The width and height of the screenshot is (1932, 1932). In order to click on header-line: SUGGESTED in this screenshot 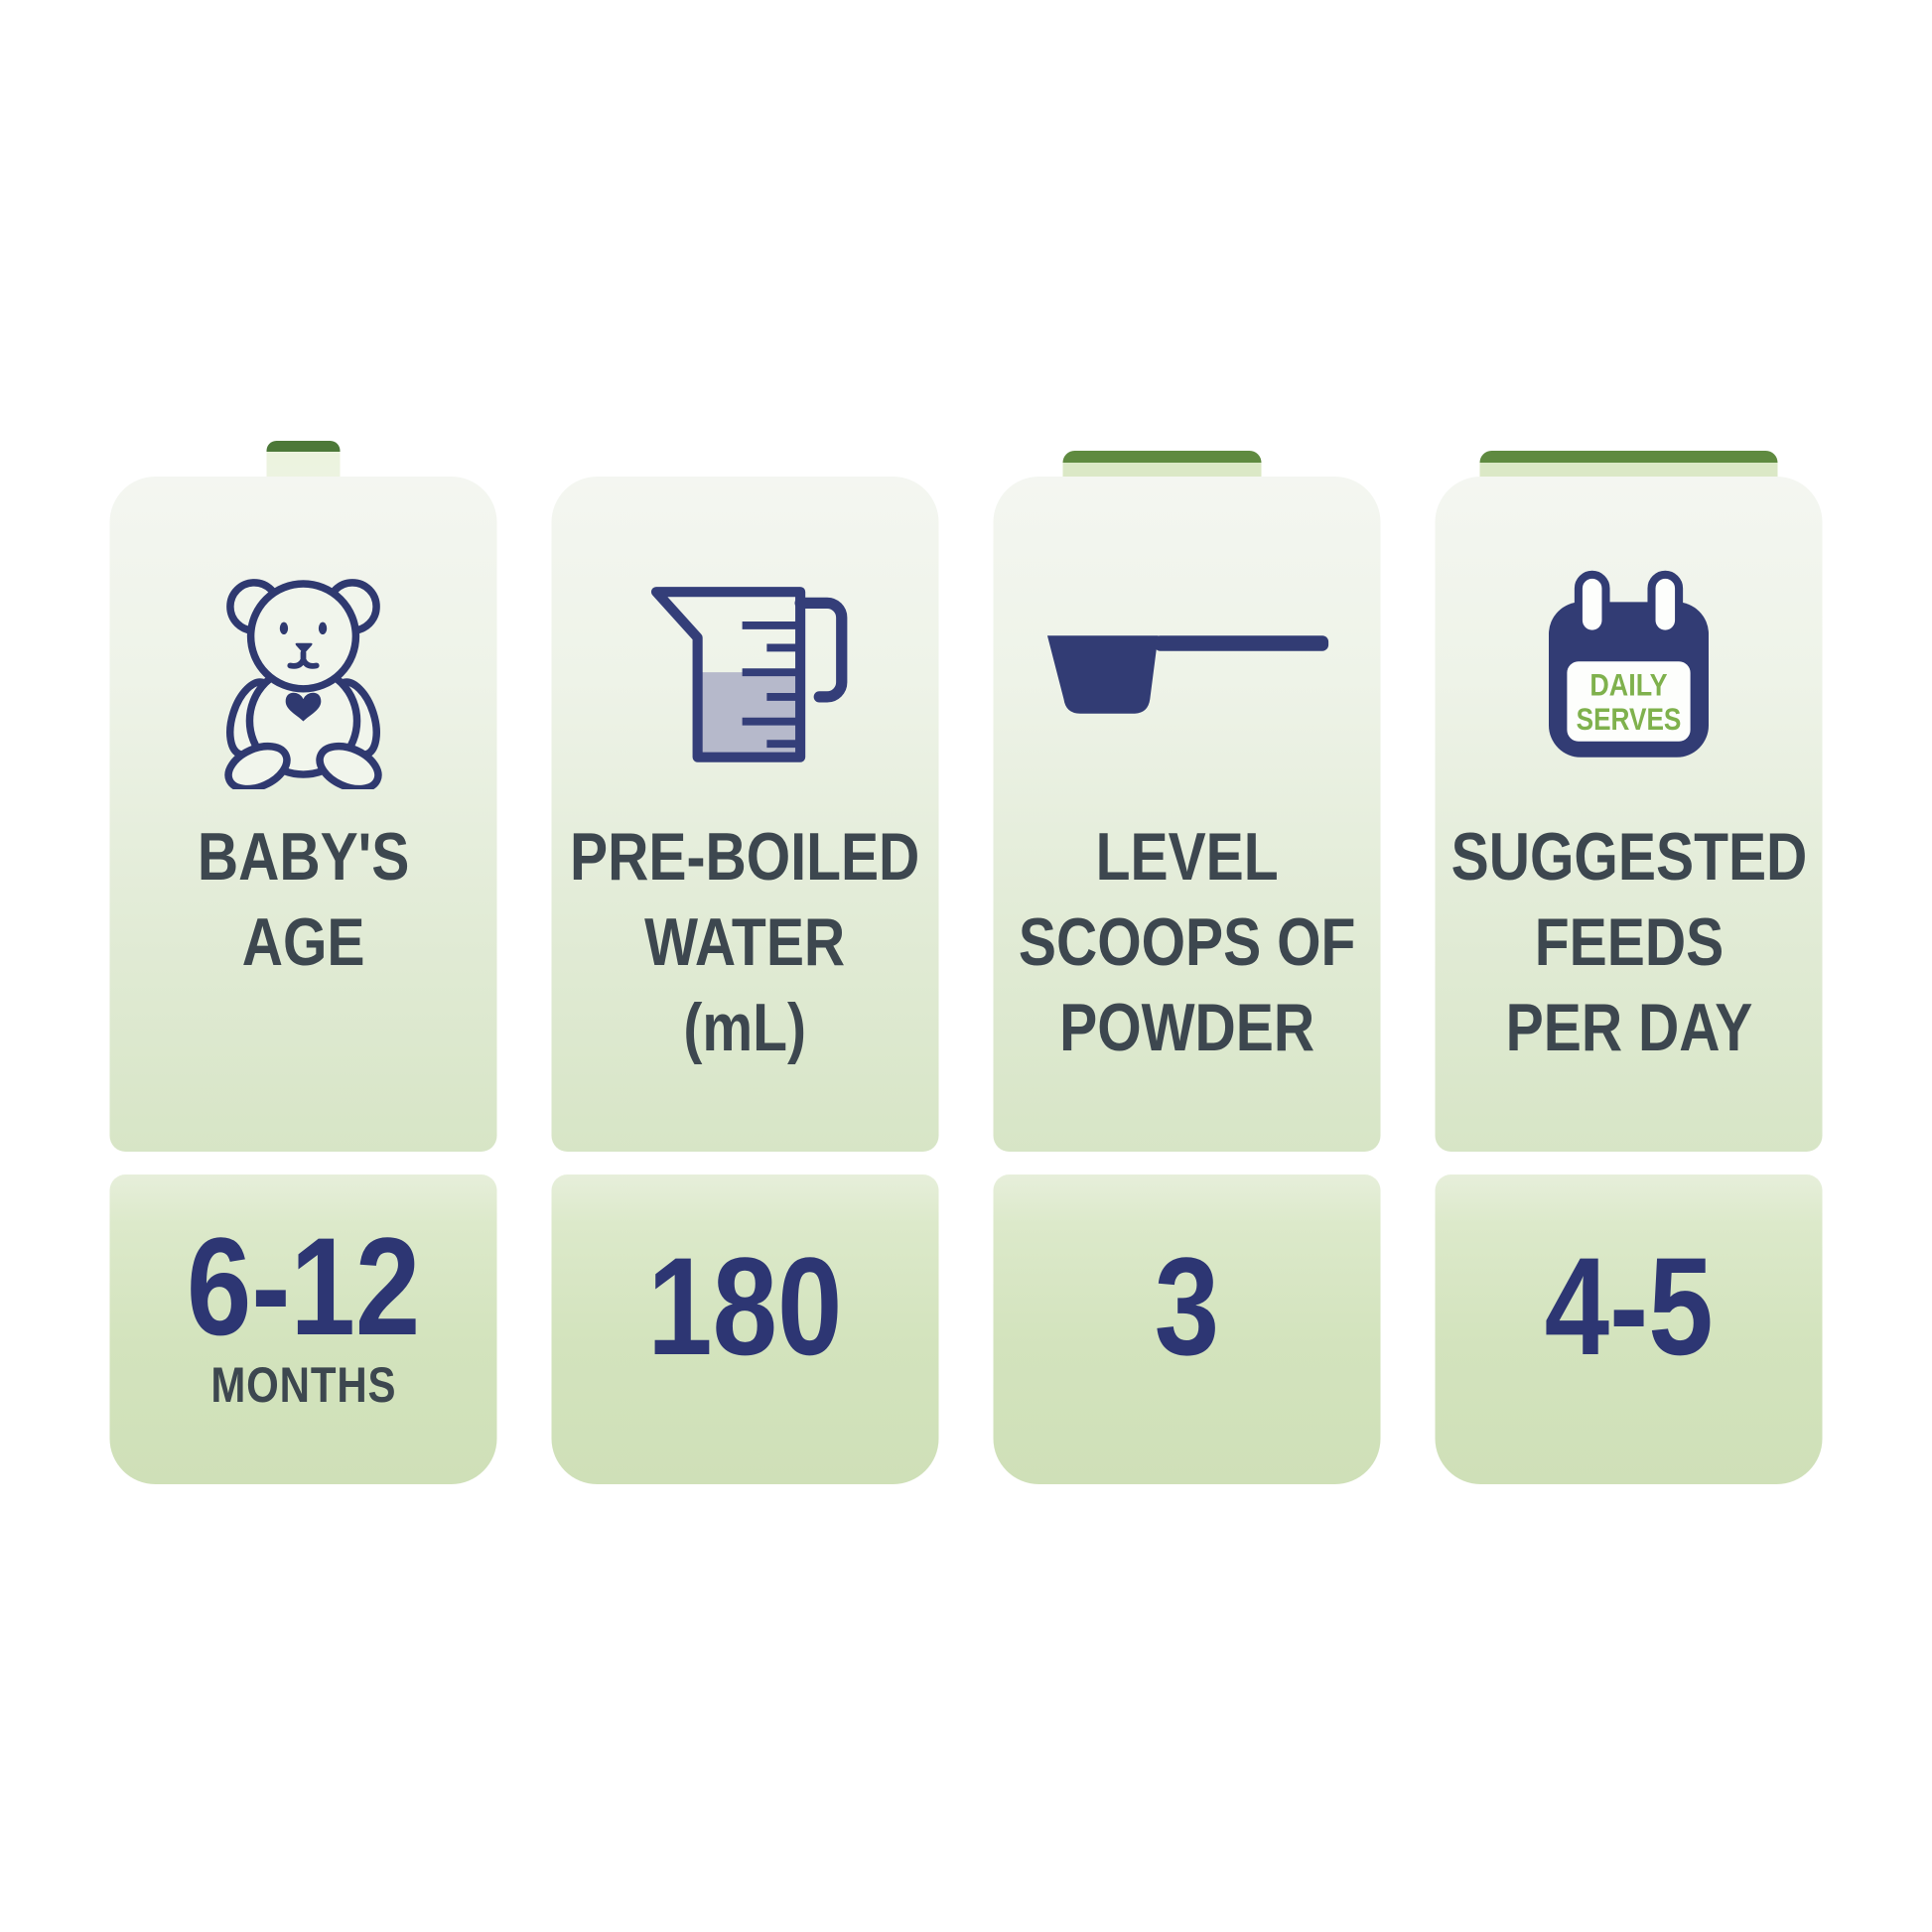, I will do `click(1629, 857)`.